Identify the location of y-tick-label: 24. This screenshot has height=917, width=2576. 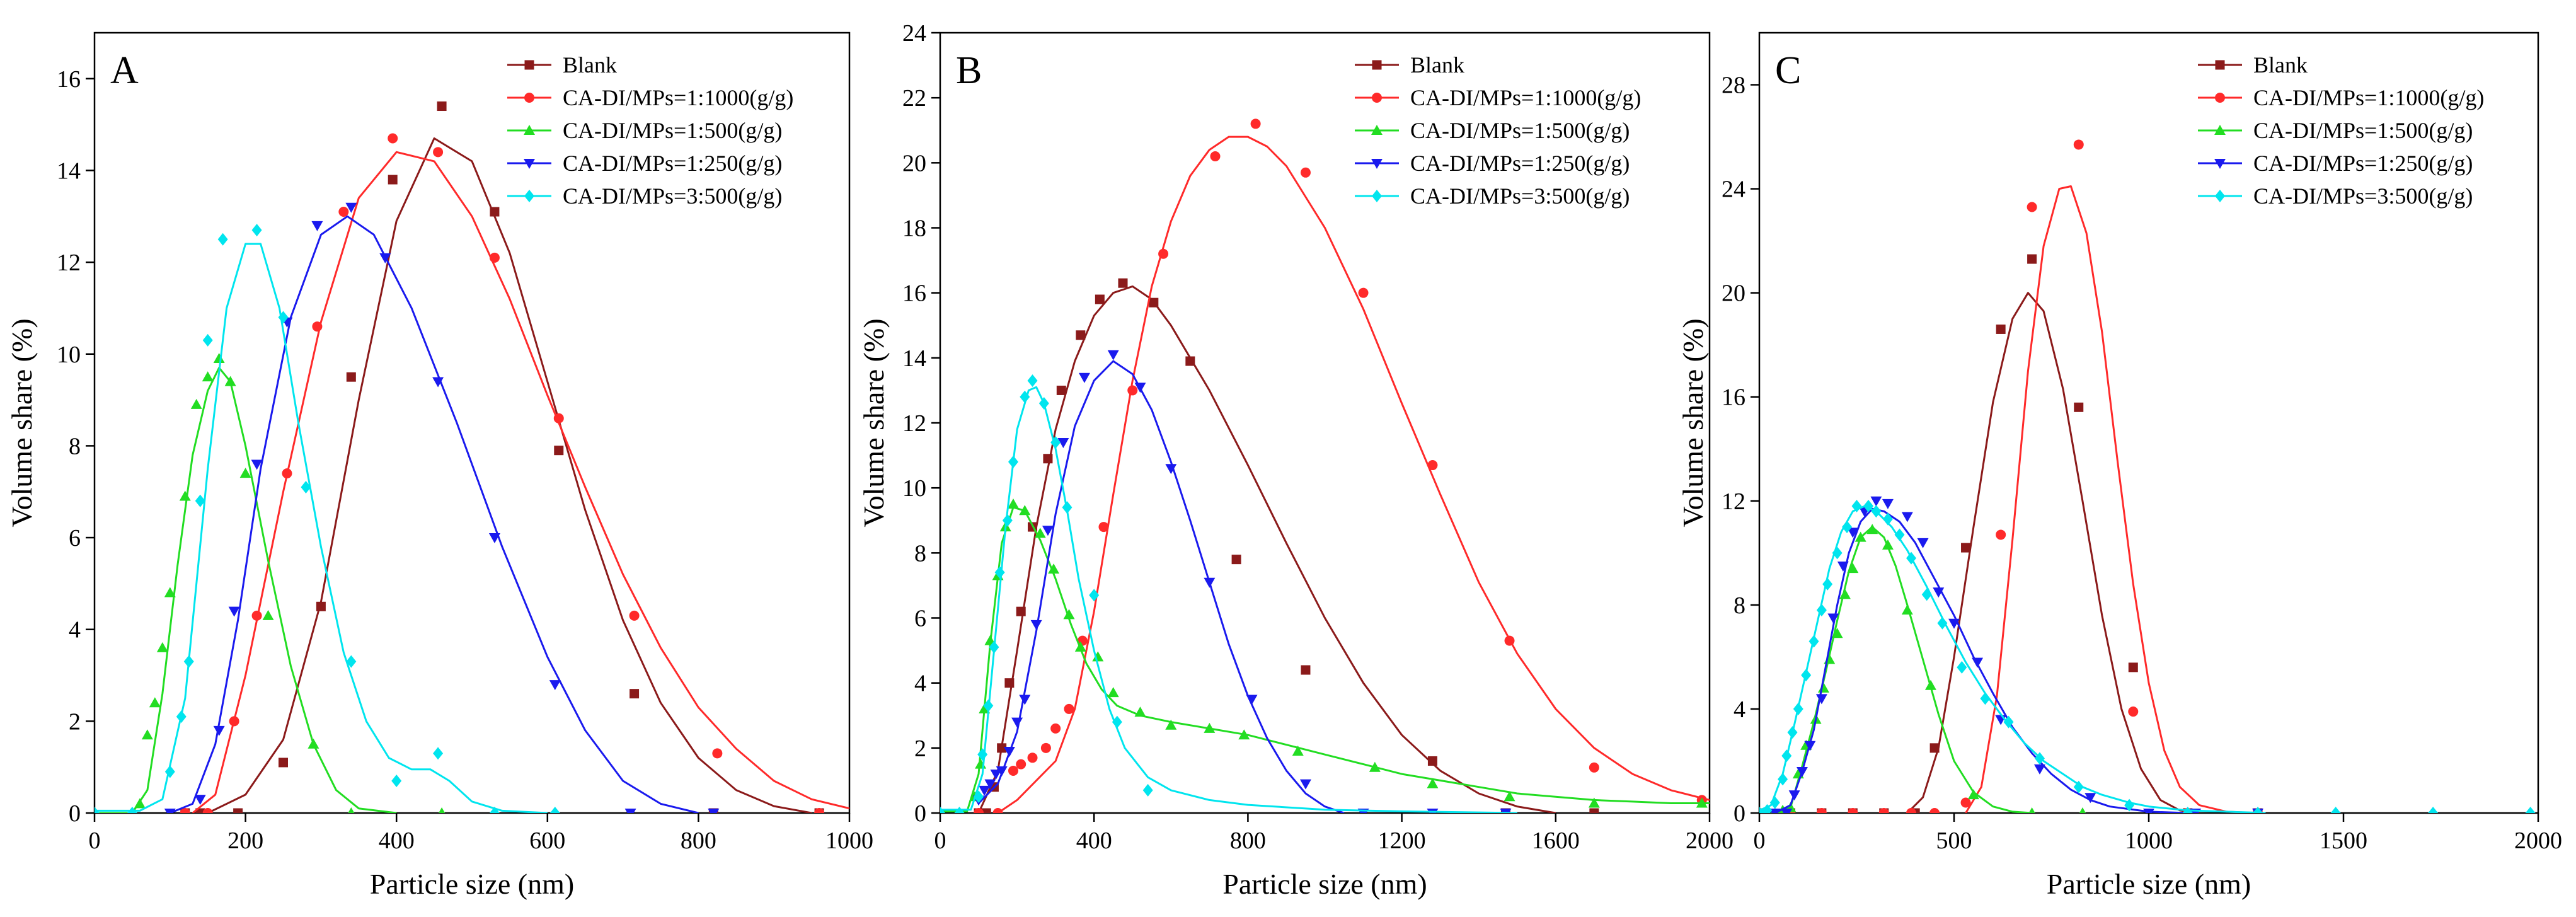
(914, 33).